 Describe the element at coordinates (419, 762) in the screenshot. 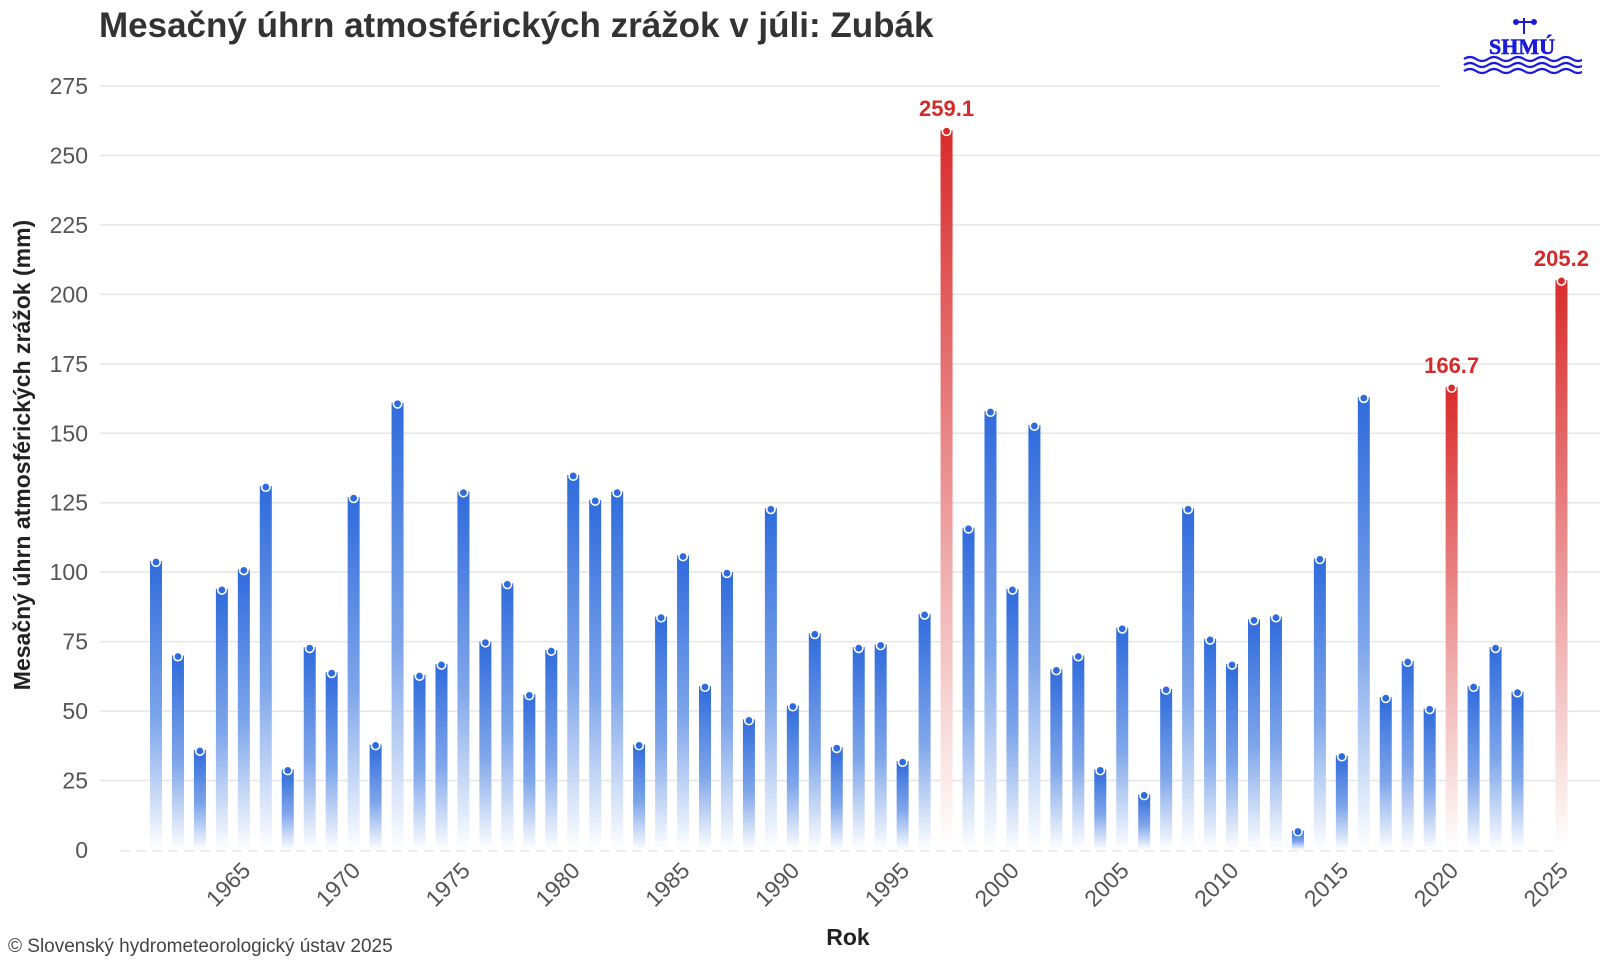

I see `bar-1973` at that location.